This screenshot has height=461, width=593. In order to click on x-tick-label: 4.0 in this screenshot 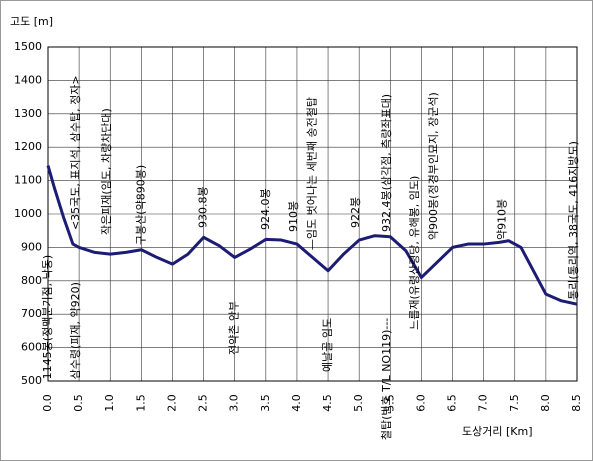, I will do `click(296, 403)`.